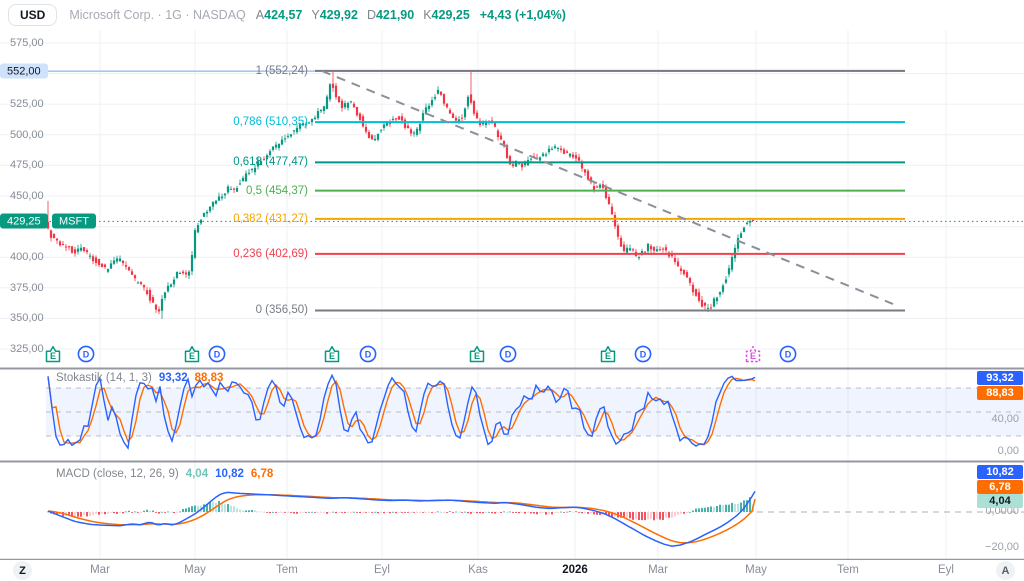  I want to click on fib-level-label: 1 (552,24), so click(281, 70).